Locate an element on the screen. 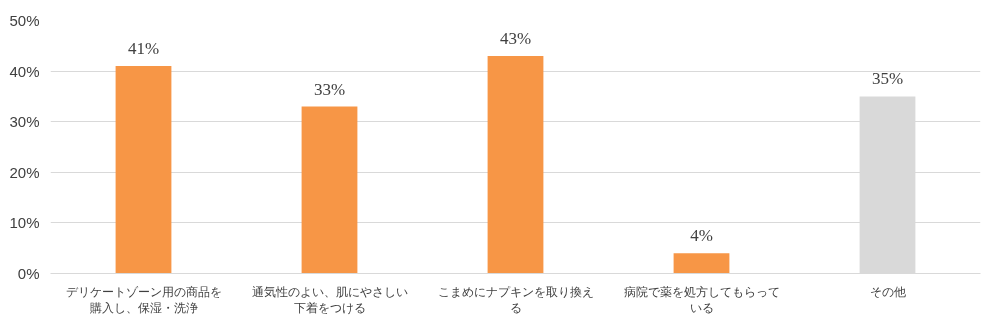  y-tick-label: 0% is located at coordinates (28, 273).